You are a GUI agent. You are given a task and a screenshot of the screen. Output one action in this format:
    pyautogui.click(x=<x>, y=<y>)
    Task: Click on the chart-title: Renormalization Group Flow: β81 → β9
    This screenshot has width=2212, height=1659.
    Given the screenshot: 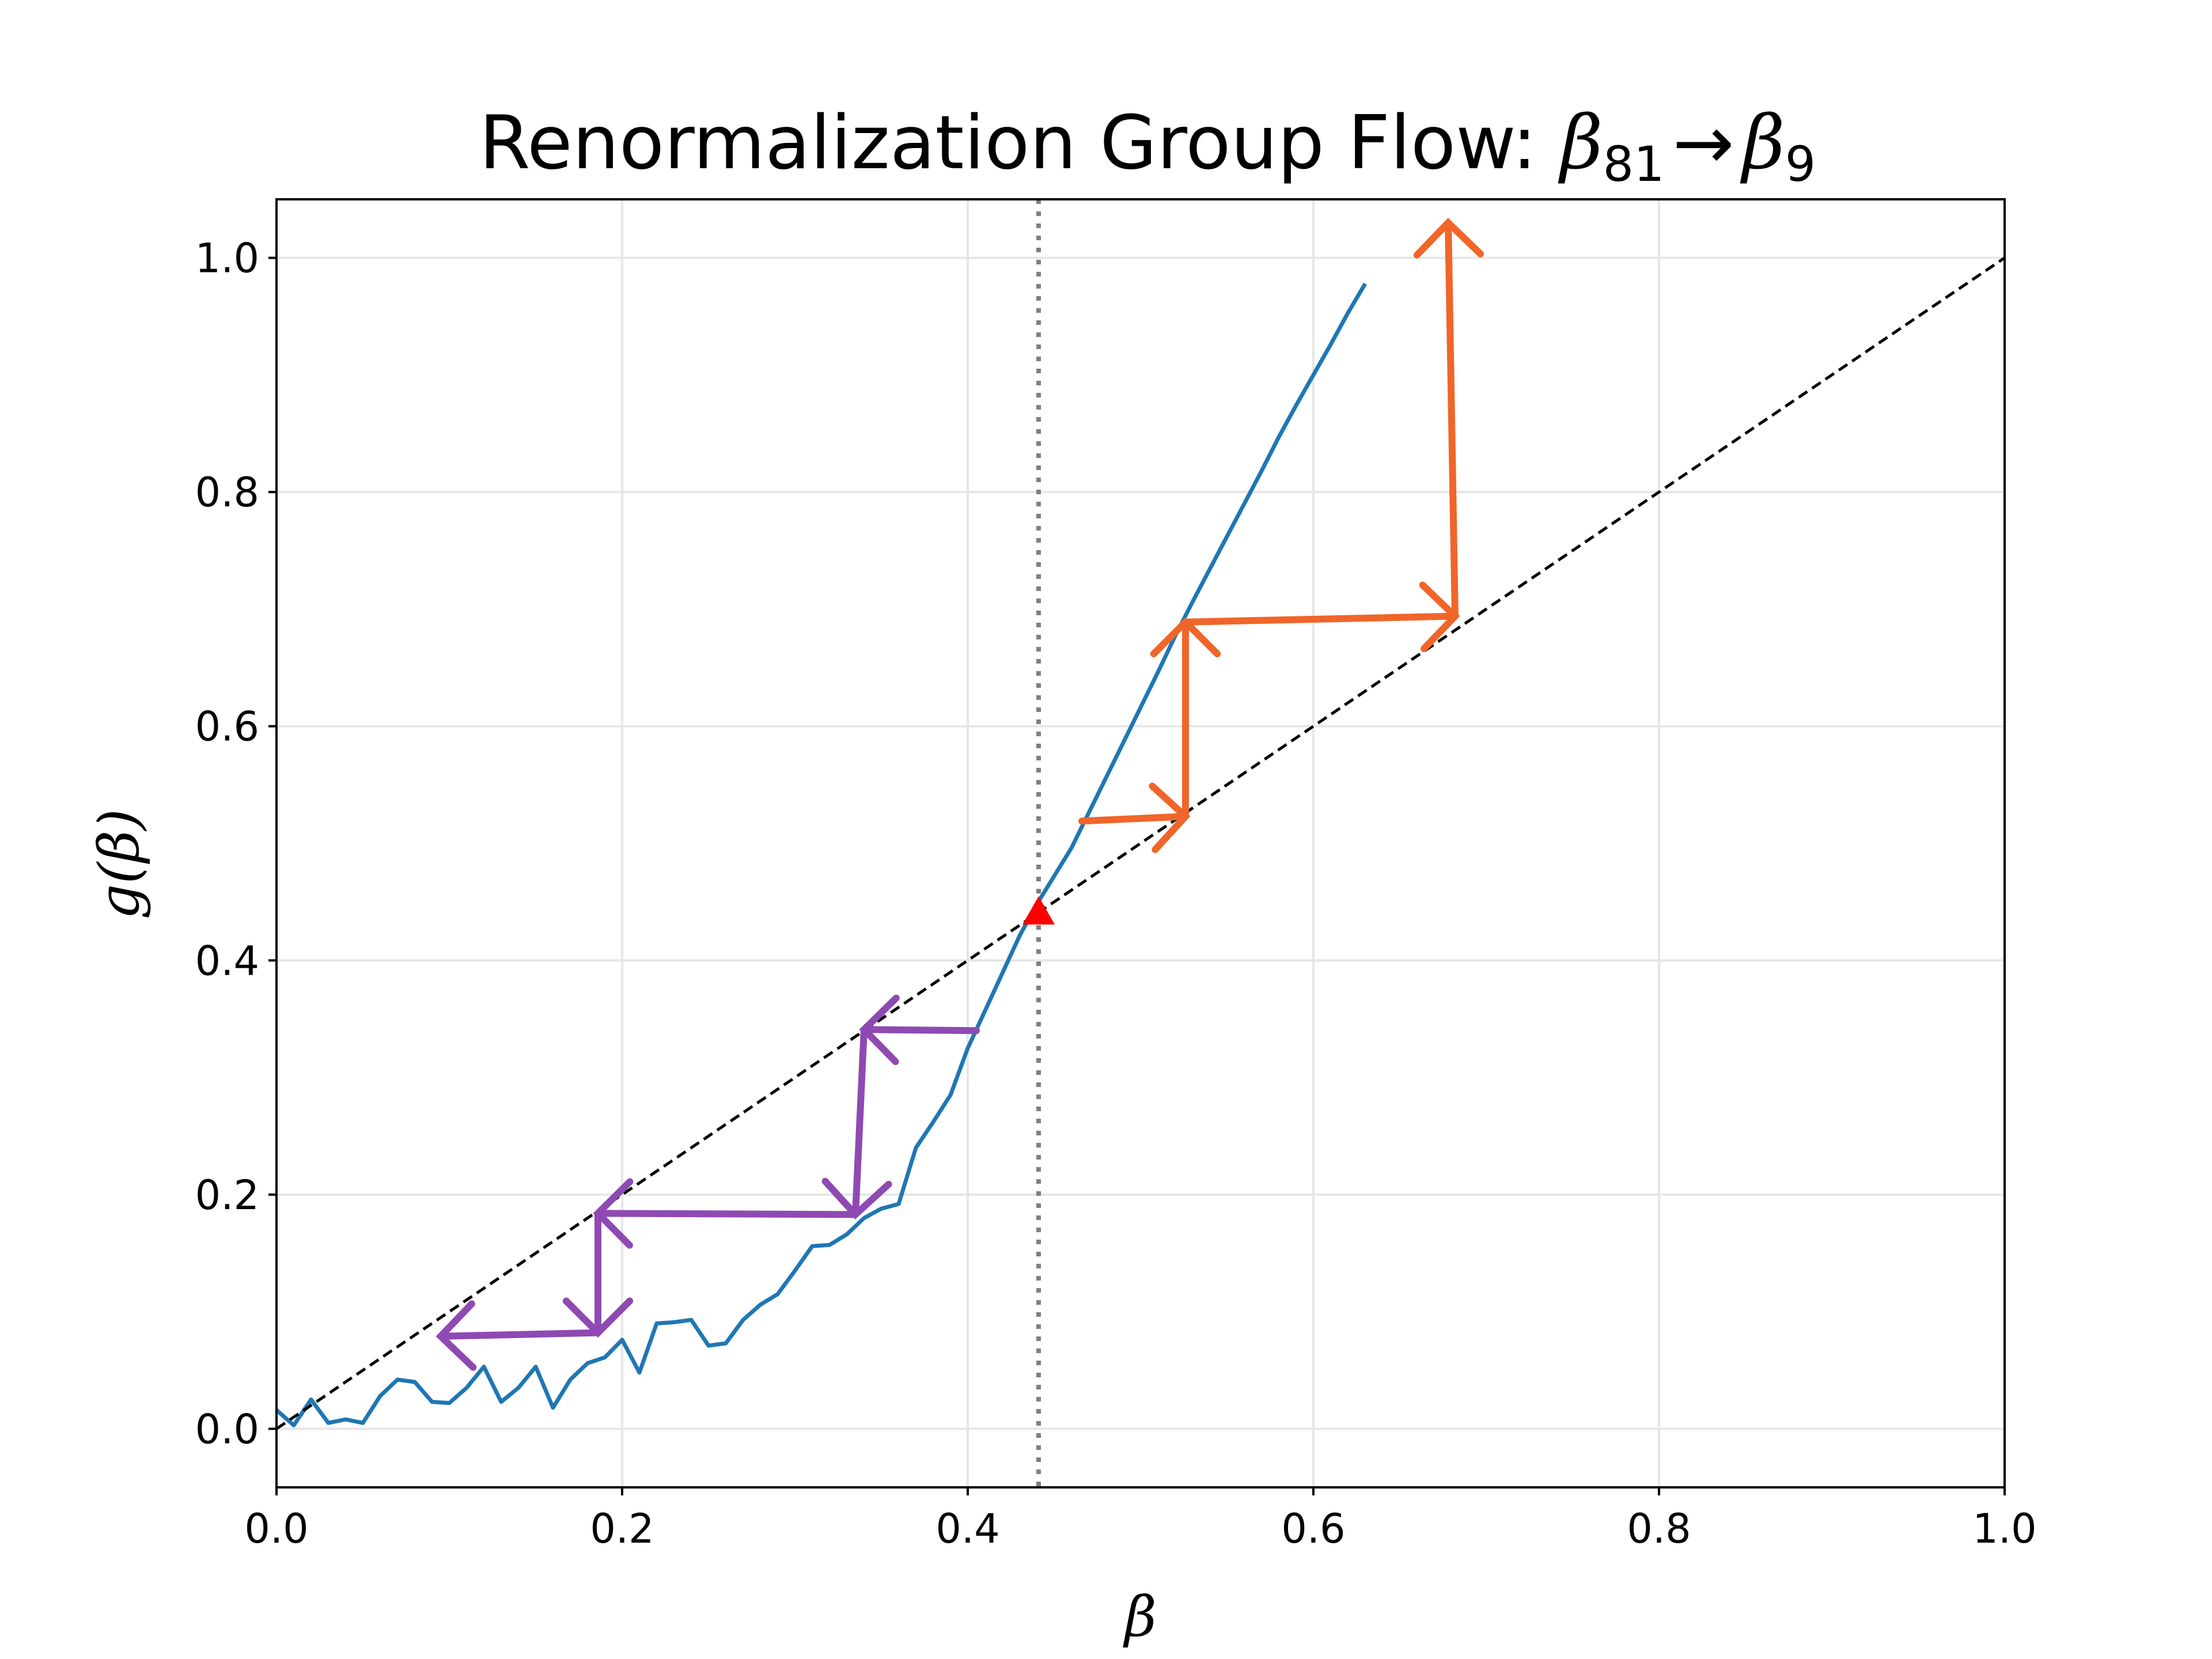 What is the action you would take?
    pyautogui.click(x=1147, y=146)
    